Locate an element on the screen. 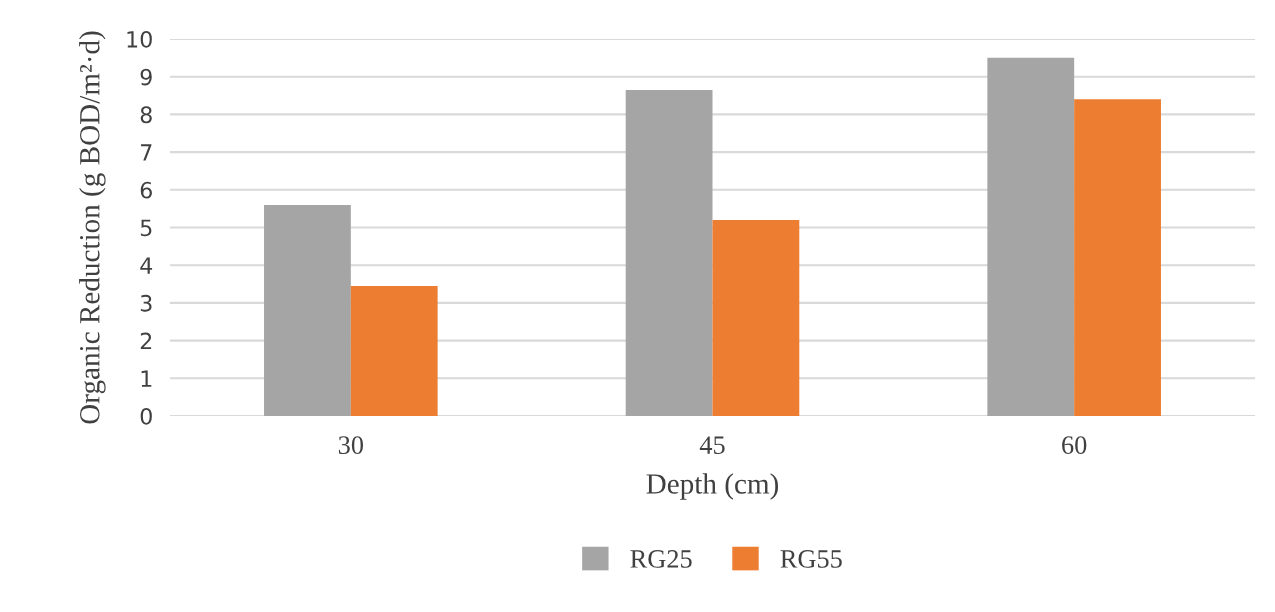 The width and height of the screenshot is (1275, 612). x-axis-title: Depth (cm) is located at coordinates (712, 486).